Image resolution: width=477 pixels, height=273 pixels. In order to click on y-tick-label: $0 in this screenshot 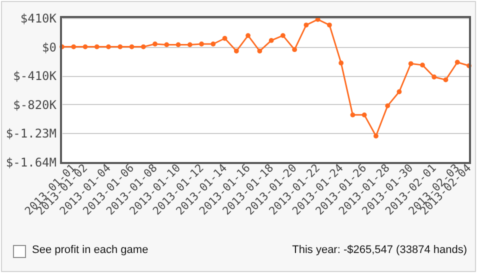, I will do `click(49, 47)`.